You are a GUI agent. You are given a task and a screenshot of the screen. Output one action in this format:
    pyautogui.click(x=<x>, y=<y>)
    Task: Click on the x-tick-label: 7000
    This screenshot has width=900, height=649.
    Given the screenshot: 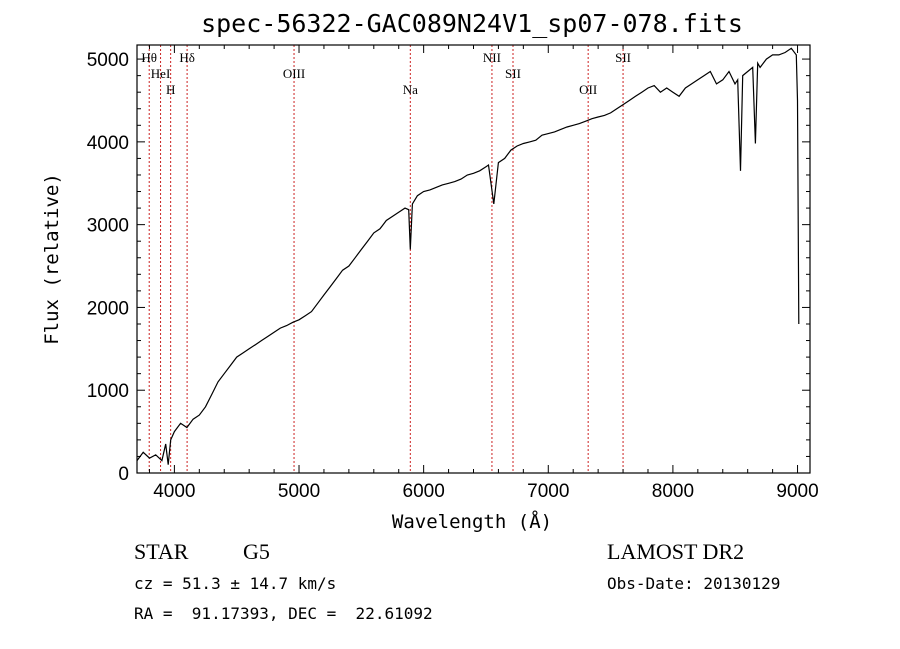 What is the action you would take?
    pyautogui.click(x=548, y=491)
    